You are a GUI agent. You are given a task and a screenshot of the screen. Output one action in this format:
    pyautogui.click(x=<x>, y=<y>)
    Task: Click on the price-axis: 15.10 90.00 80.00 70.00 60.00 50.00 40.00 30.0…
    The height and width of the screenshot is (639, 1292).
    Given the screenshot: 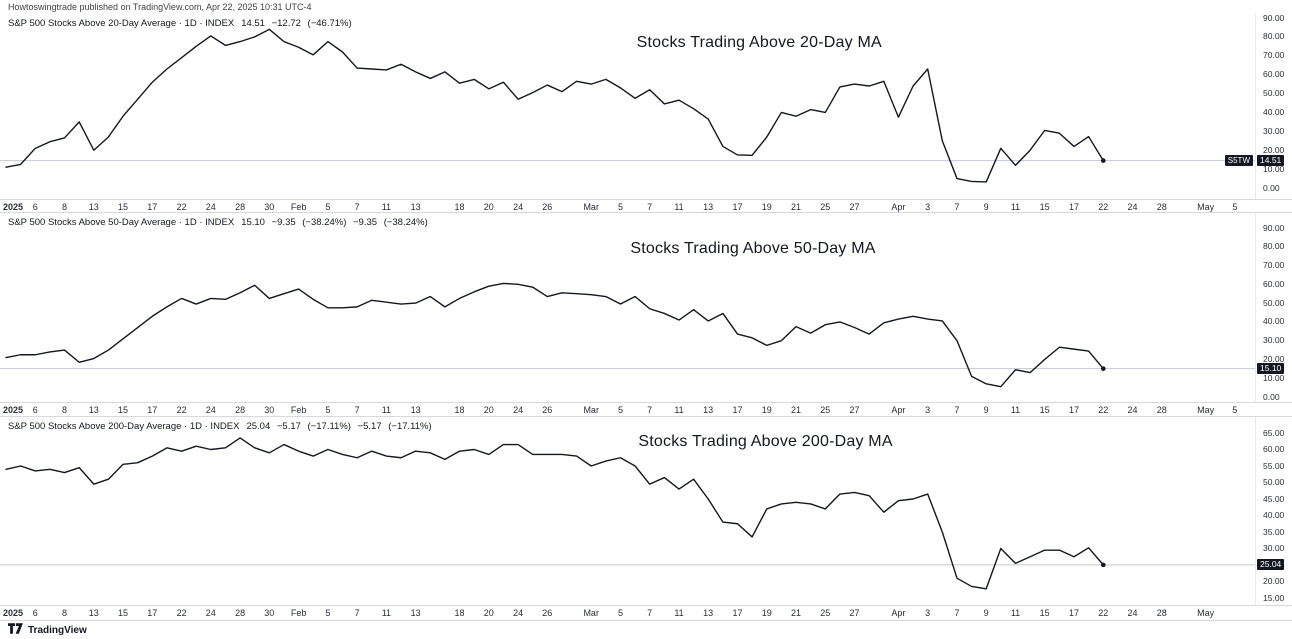 What is the action you would take?
    pyautogui.click(x=1273, y=307)
    